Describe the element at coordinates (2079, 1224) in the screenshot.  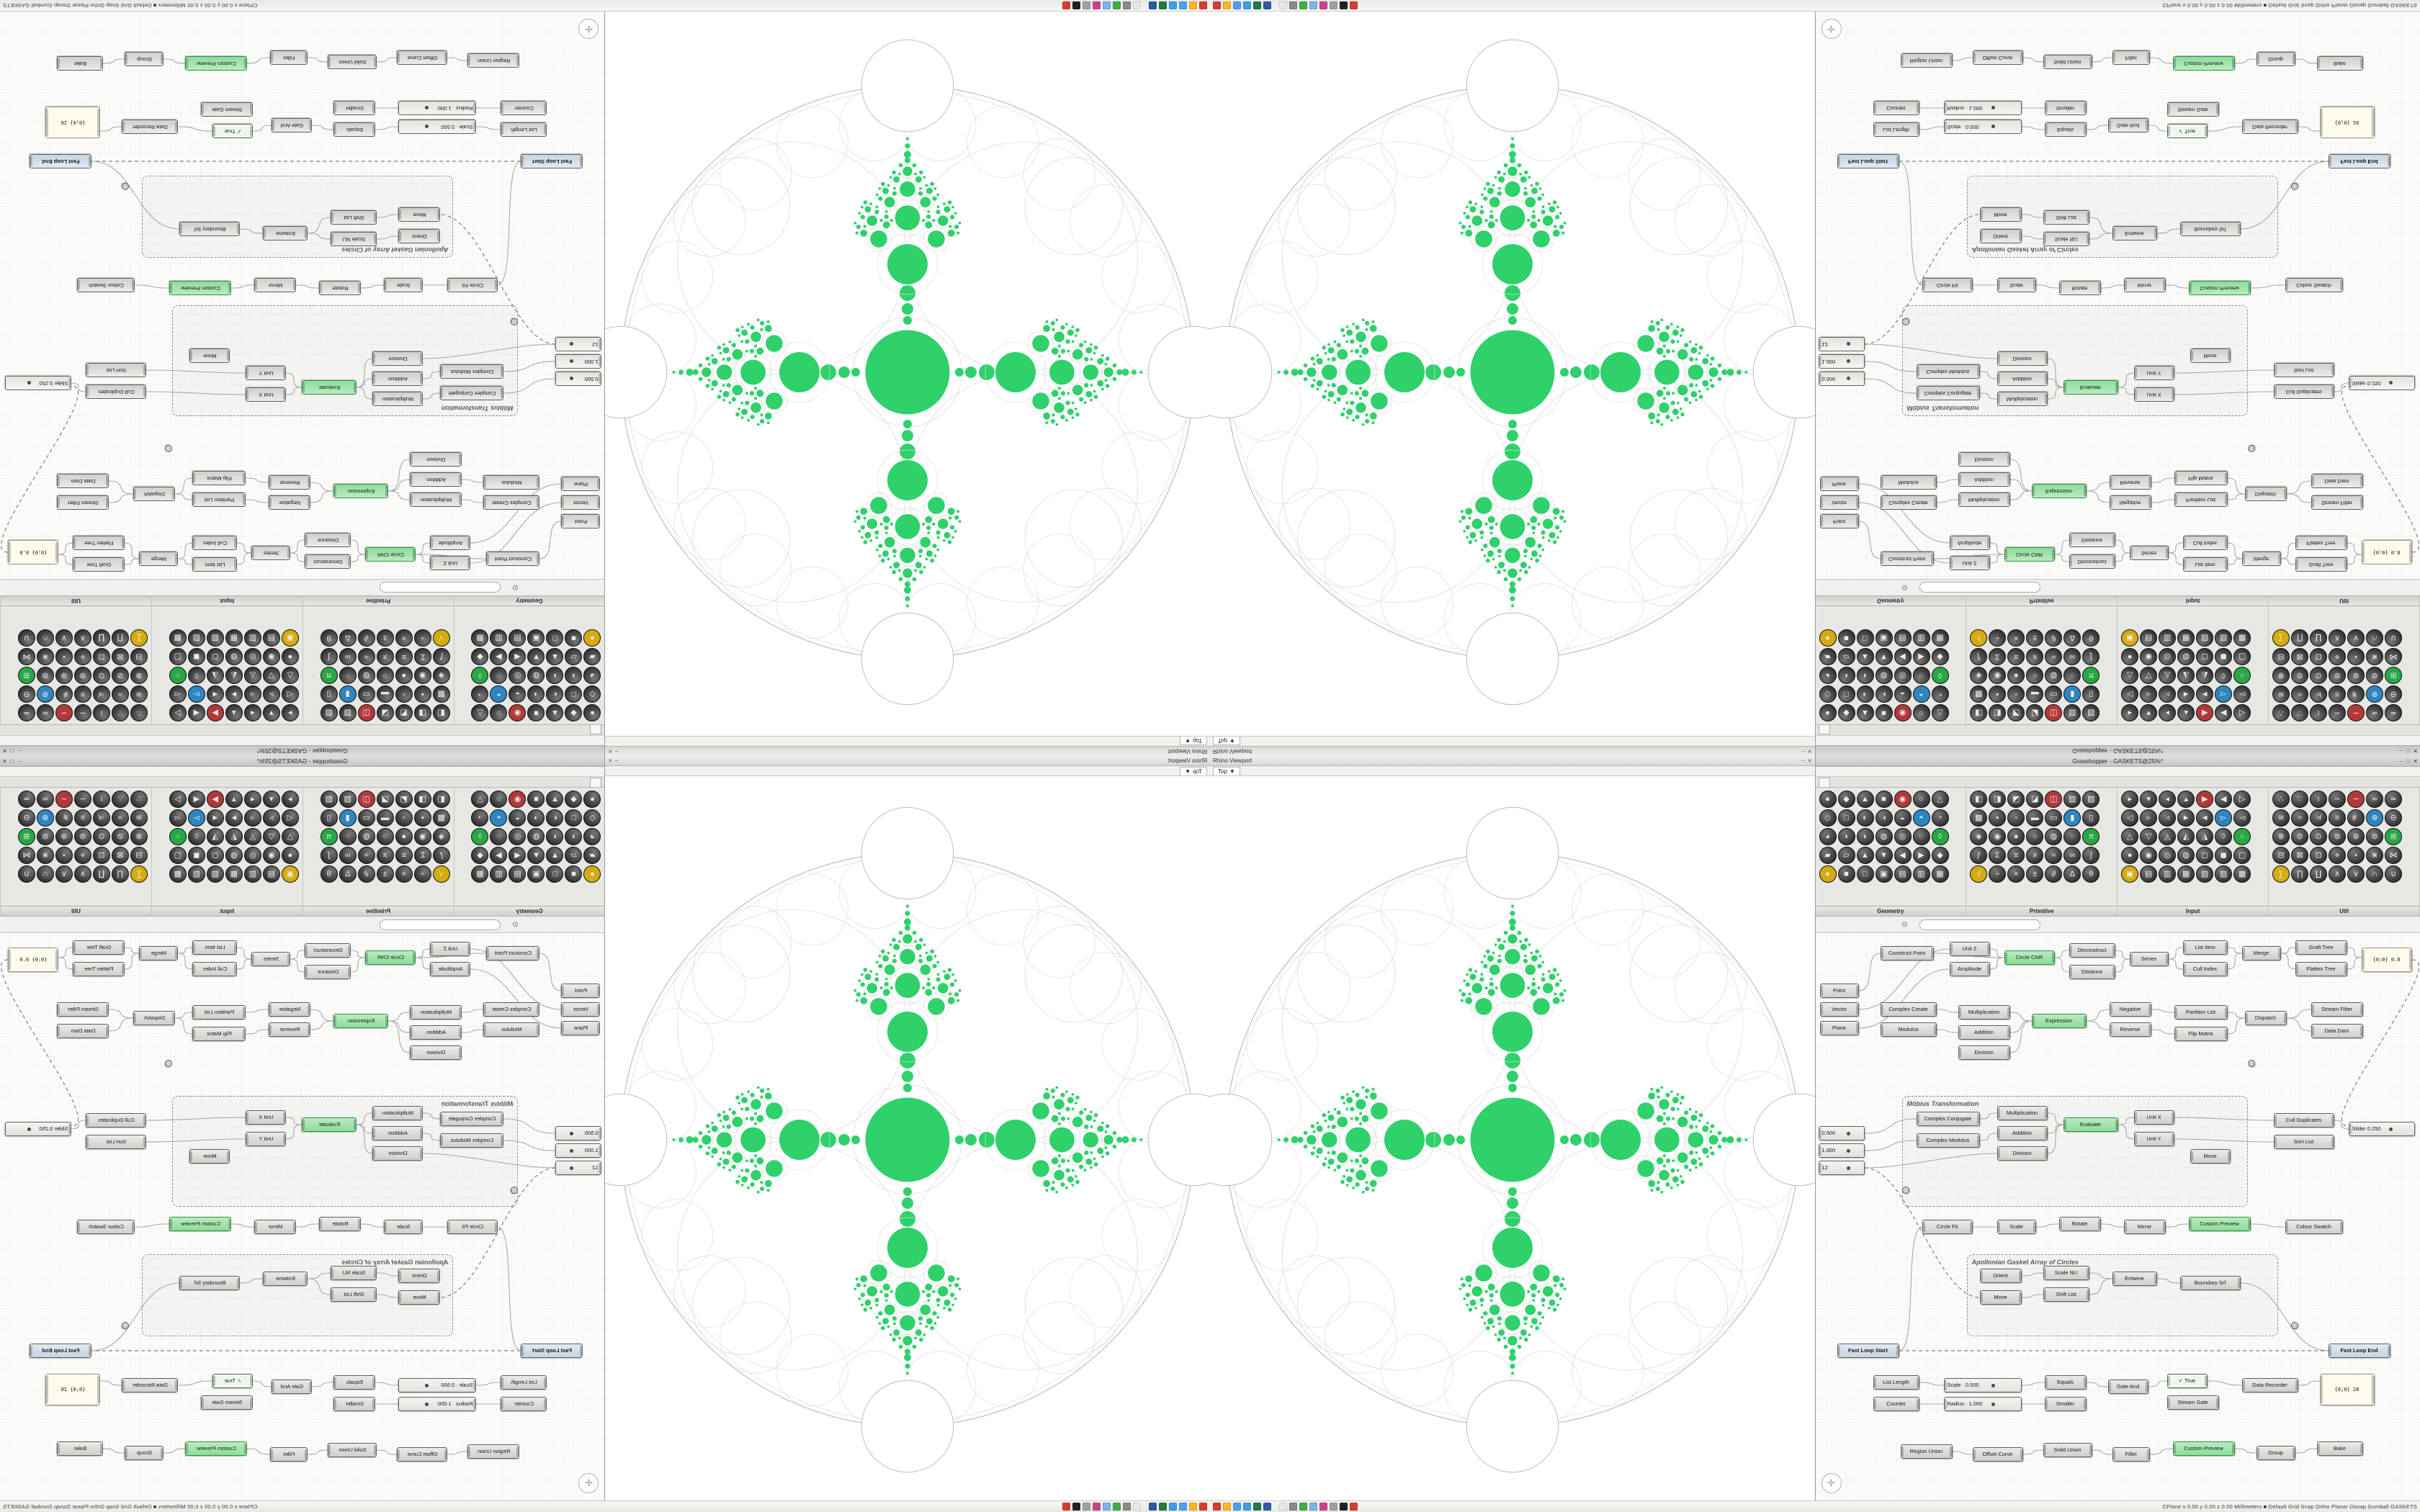
I see `gh-node: Rotate` at that location.